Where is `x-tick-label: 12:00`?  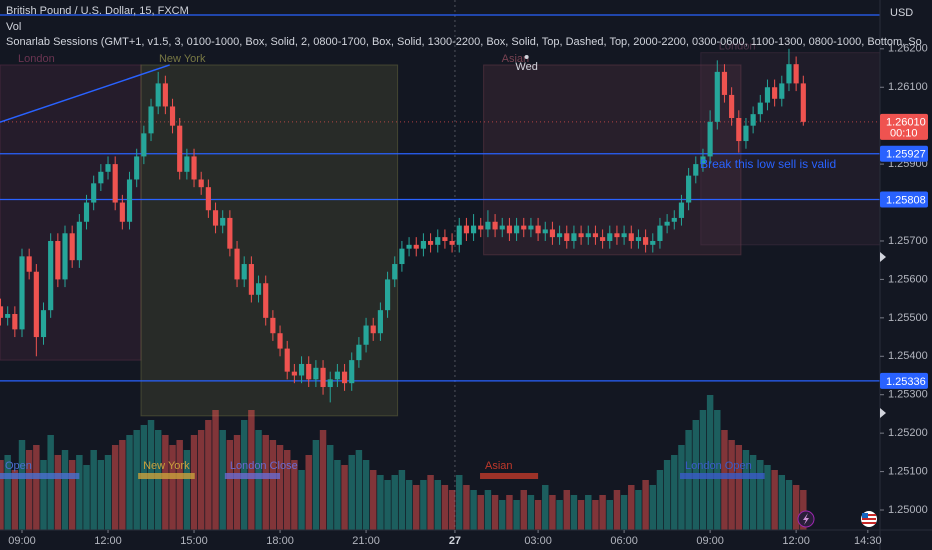 x-tick-label: 12:00 is located at coordinates (796, 541).